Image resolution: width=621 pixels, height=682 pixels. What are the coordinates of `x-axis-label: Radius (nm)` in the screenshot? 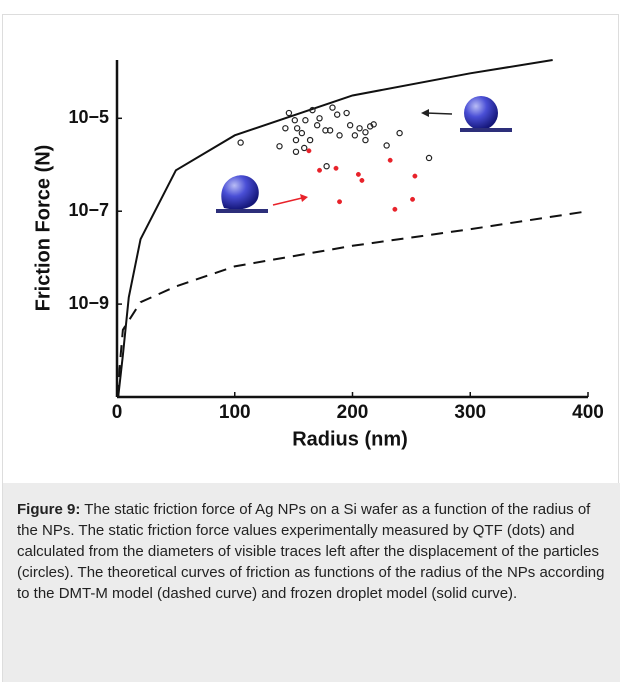 It's located at (350, 439).